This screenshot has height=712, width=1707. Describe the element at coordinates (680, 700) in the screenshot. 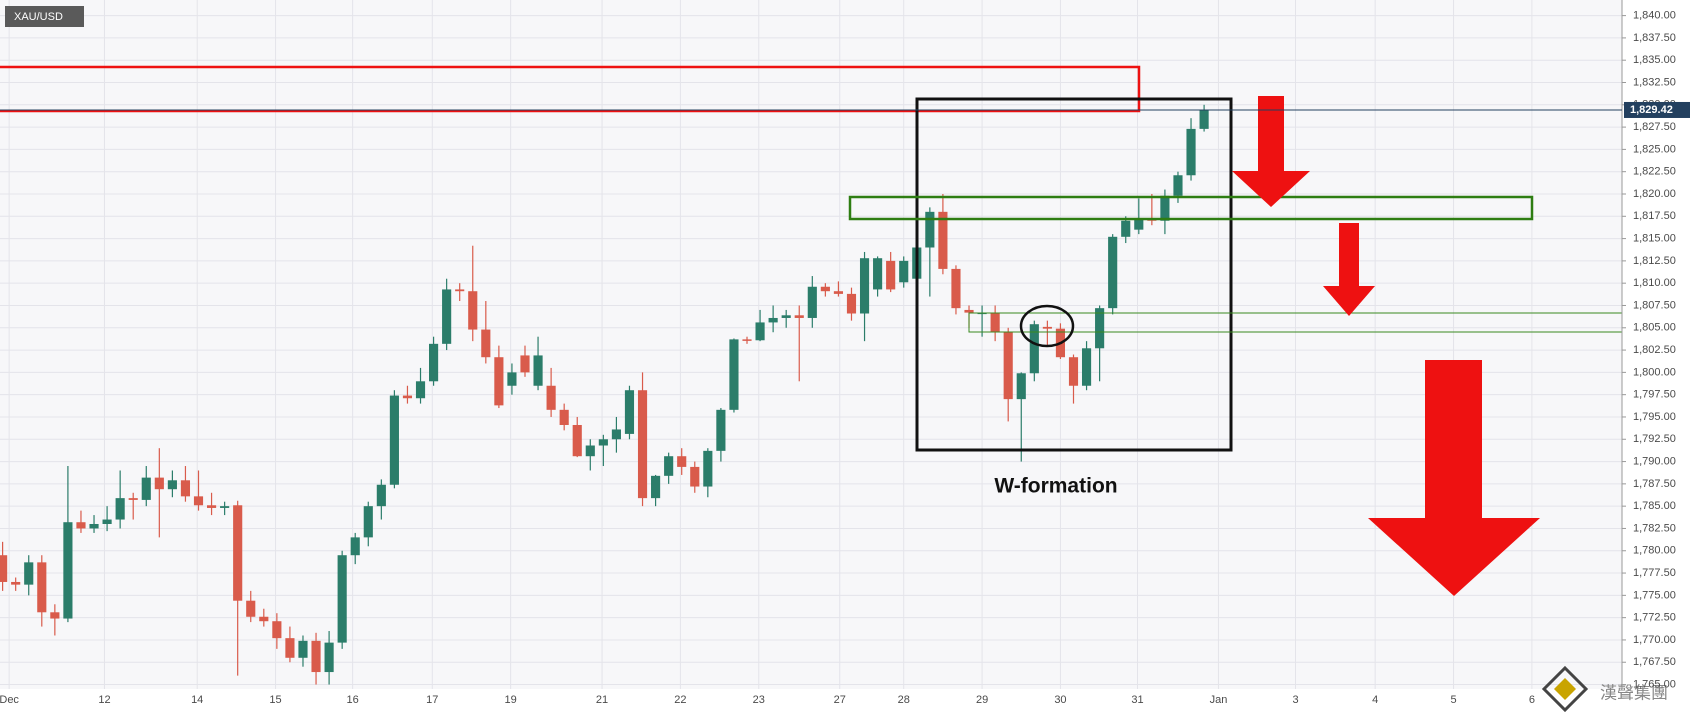

I see `x-tick-label: 22` at that location.